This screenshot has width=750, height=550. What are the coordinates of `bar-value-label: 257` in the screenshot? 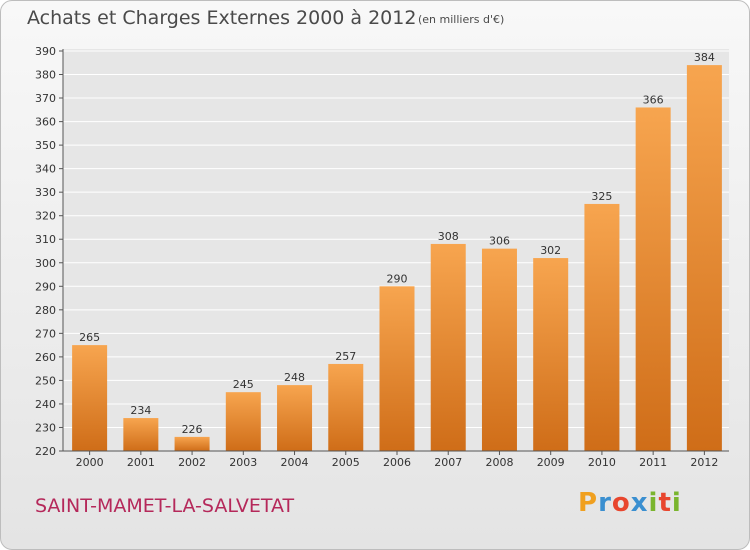 It's located at (345, 356).